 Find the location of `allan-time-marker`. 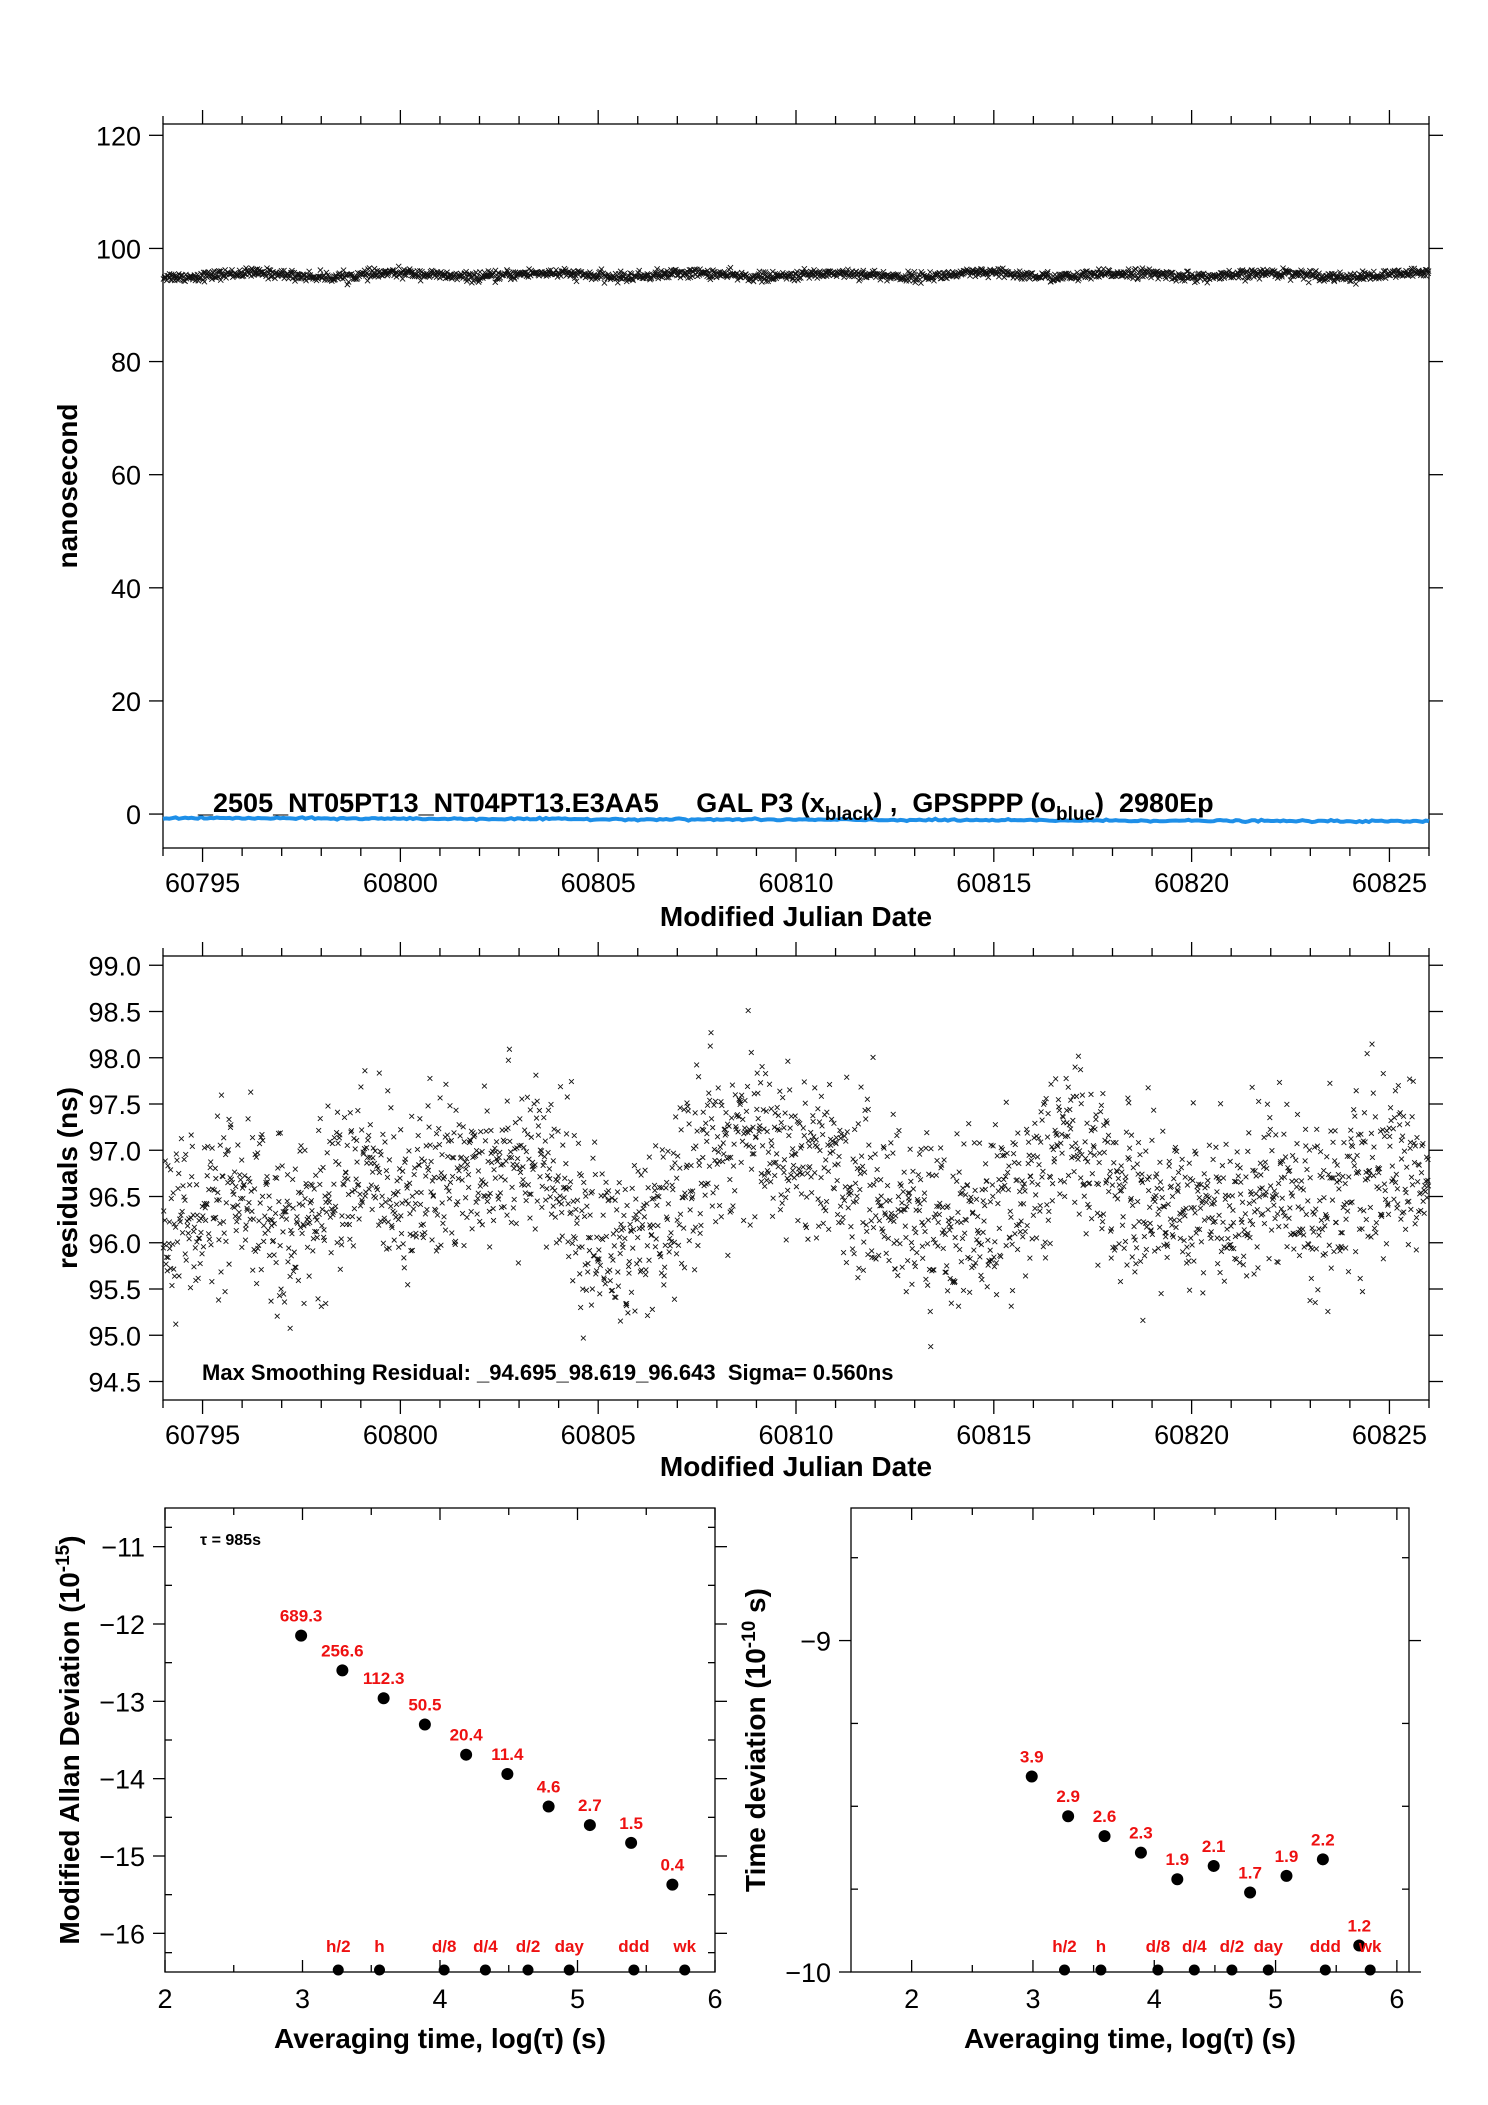

allan-time-marker is located at coordinates (444, 1970).